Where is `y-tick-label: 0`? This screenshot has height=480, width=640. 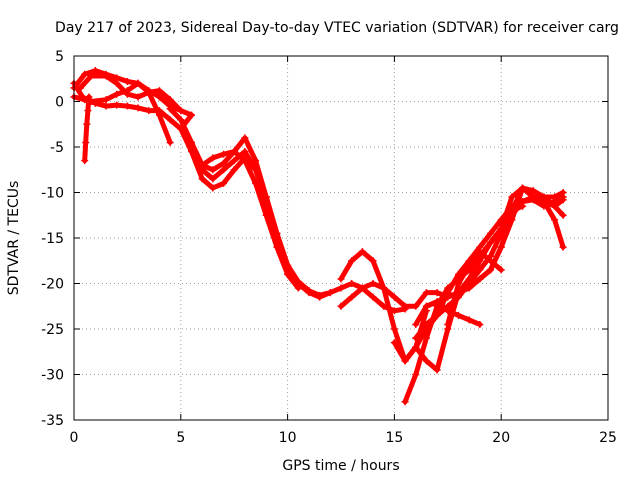 y-tick-label: 0 is located at coordinates (59, 103).